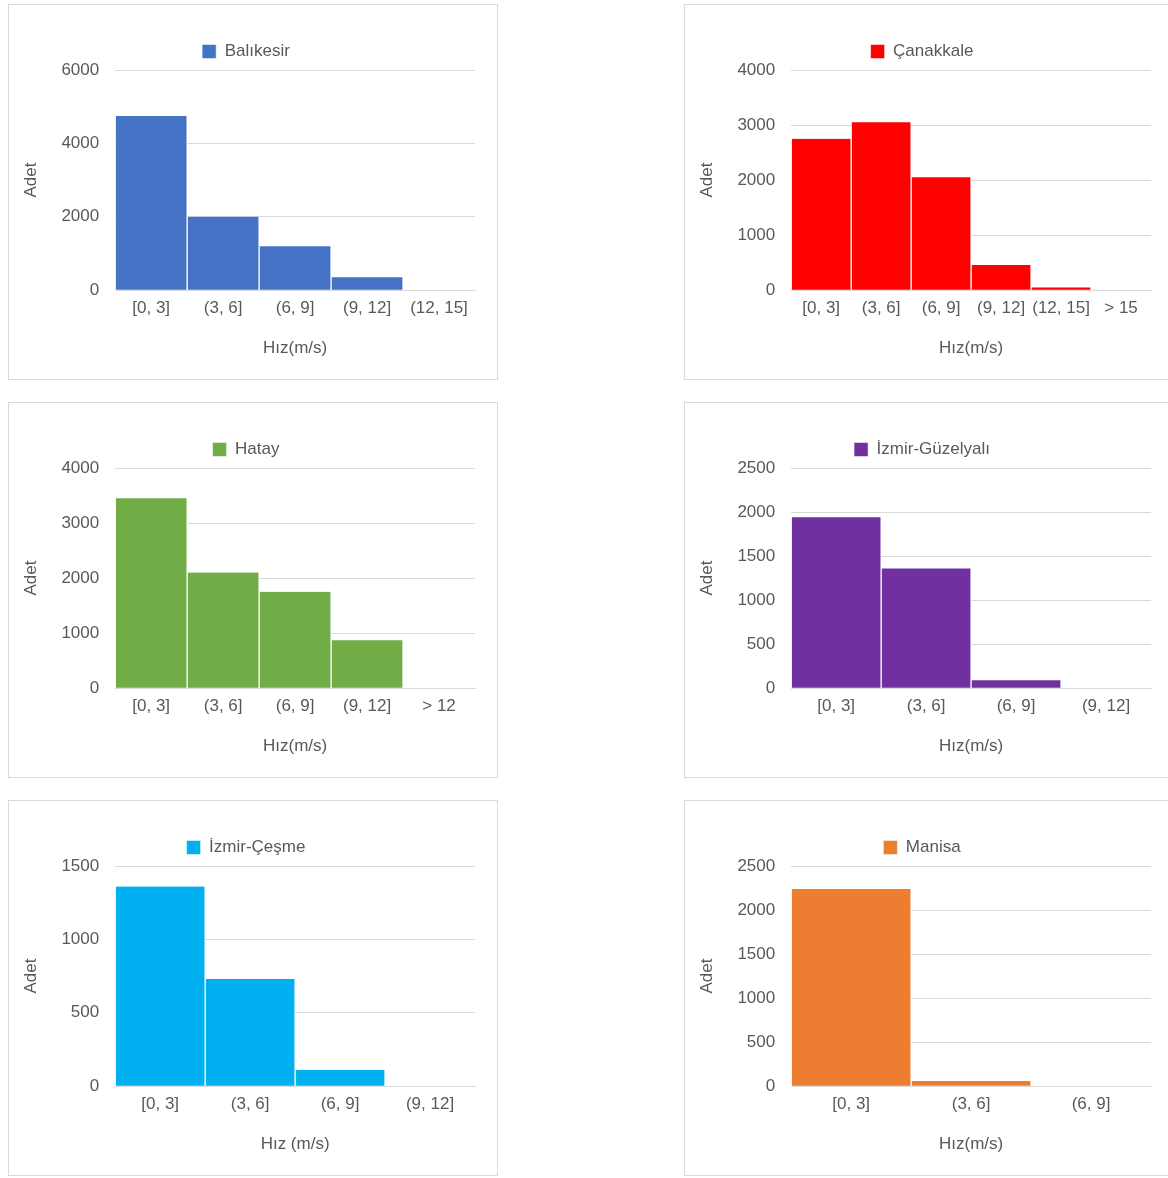 The image size is (1168, 1178). I want to click on x-axis-title: Hız (m/s), so click(295, 1144).